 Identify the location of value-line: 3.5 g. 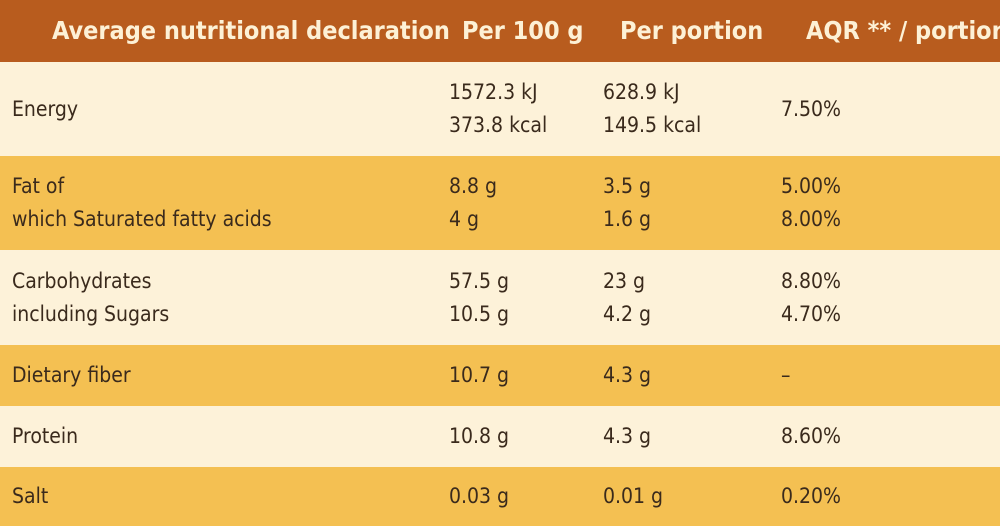
(627, 186).